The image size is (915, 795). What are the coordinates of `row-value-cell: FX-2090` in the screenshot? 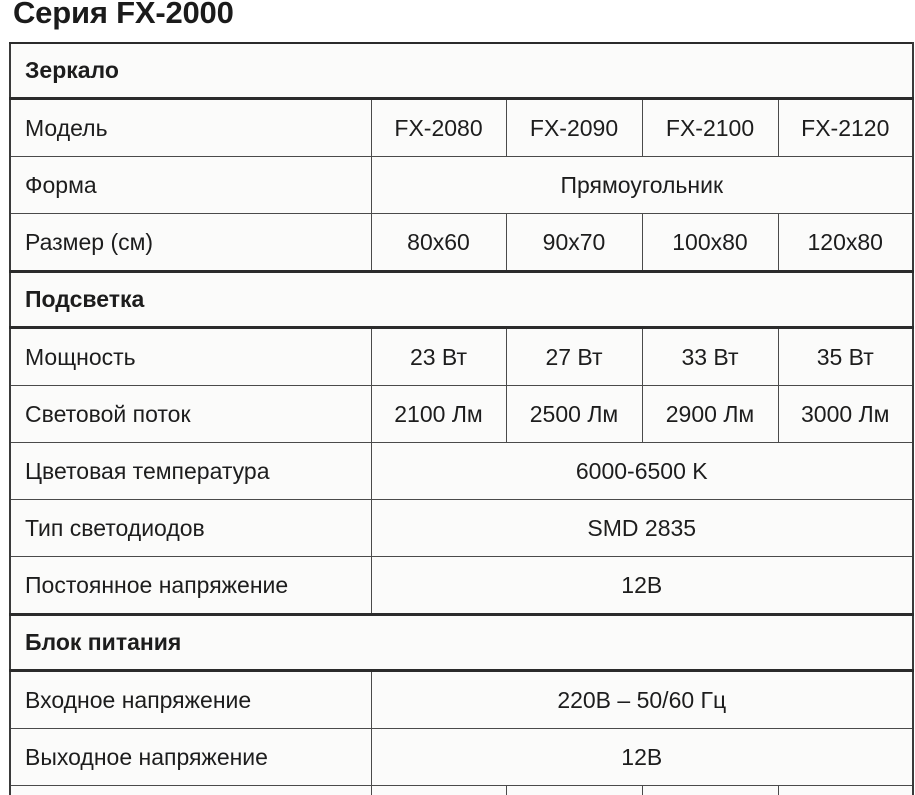 It's located at (574, 127).